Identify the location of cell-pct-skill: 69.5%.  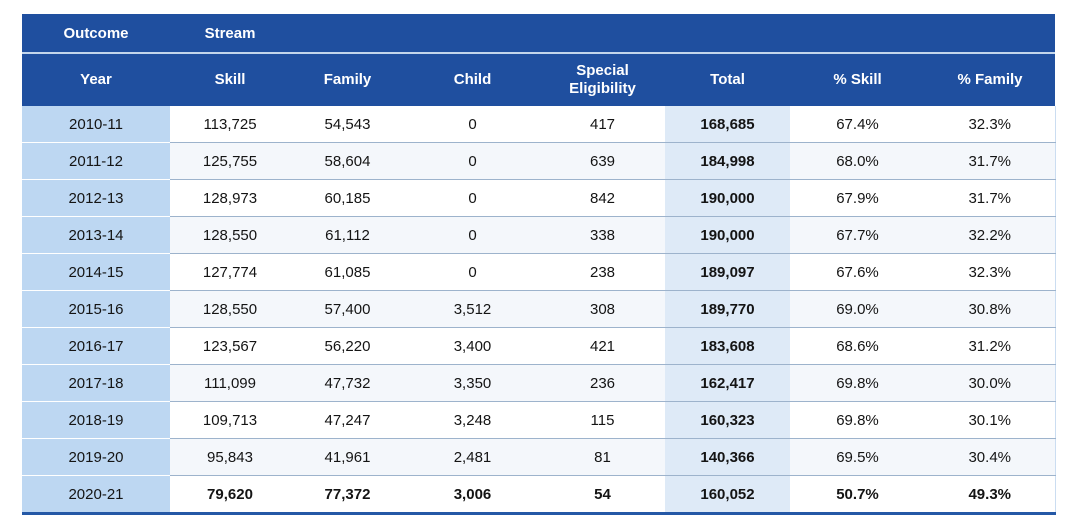
(857, 457).